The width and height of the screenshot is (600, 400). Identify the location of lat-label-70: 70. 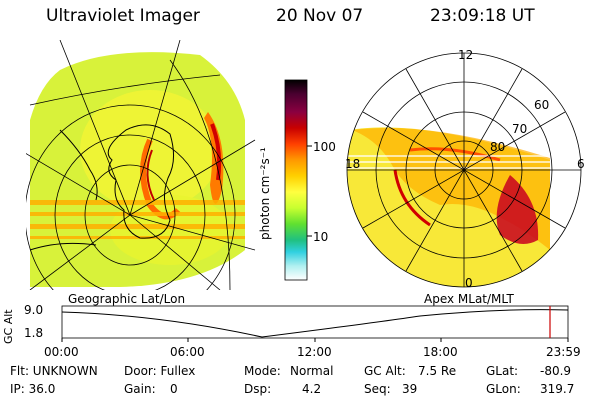
(520, 129).